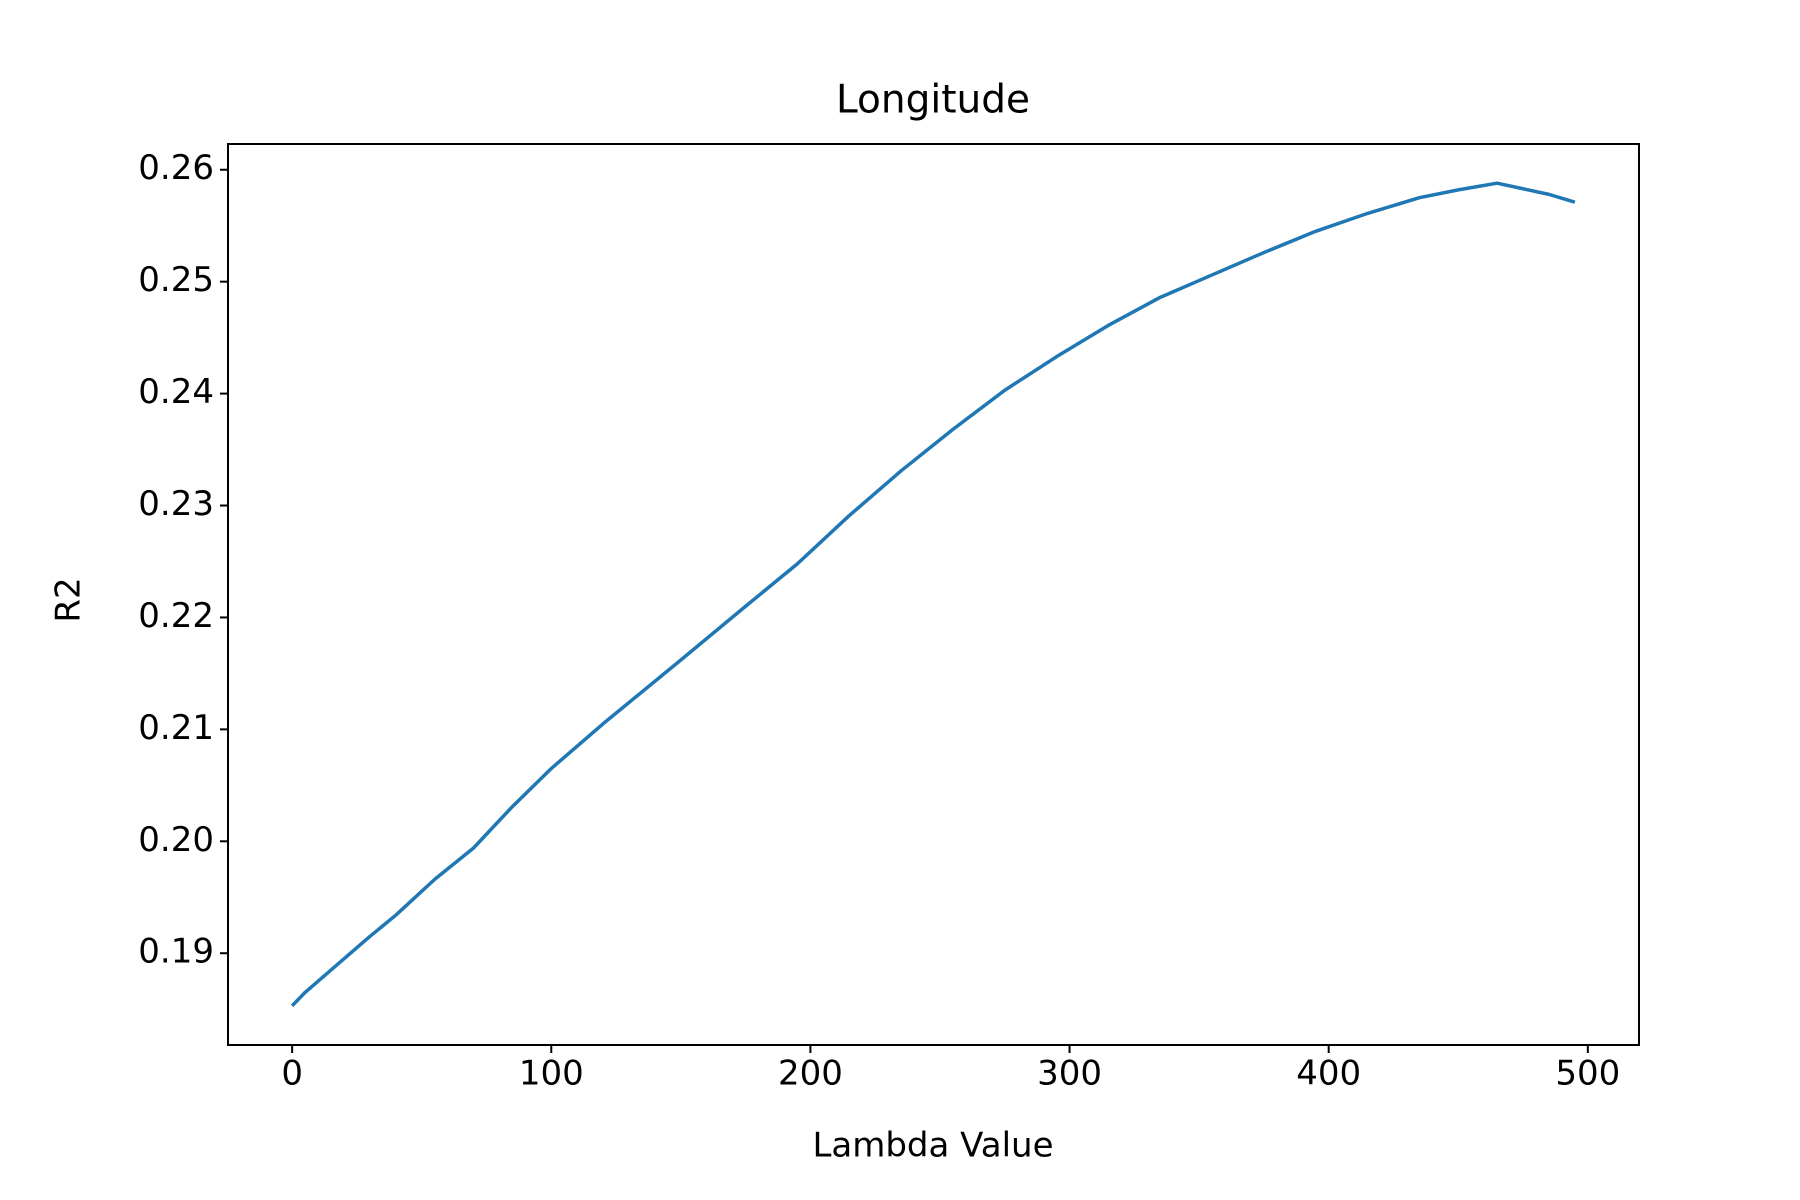 The width and height of the screenshot is (1800, 1200). What do you see at coordinates (176, 952) in the screenshot?
I see `y-tick-label: 0.19` at bounding box center [176, 952].